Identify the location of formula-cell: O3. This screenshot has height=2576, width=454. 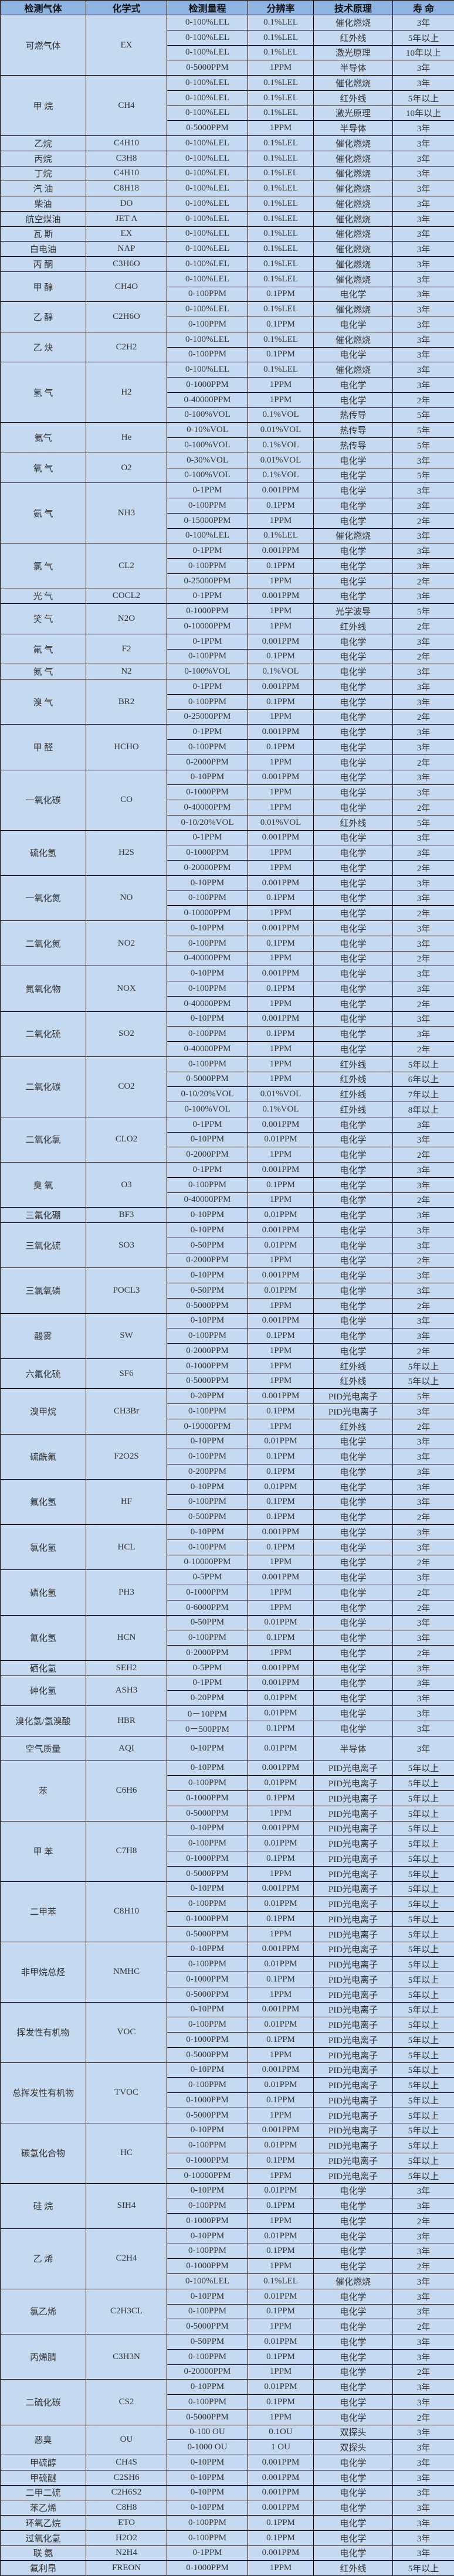
(126, 1184).